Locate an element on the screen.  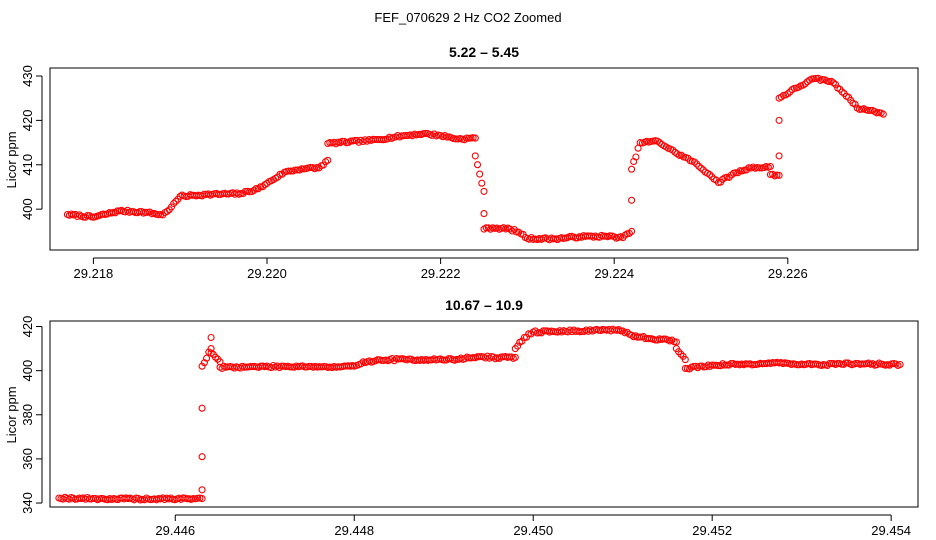
bottom-x-axis: 29.446 29.448 29.450 29.452 29.454 is located at coordinates (533, 526).